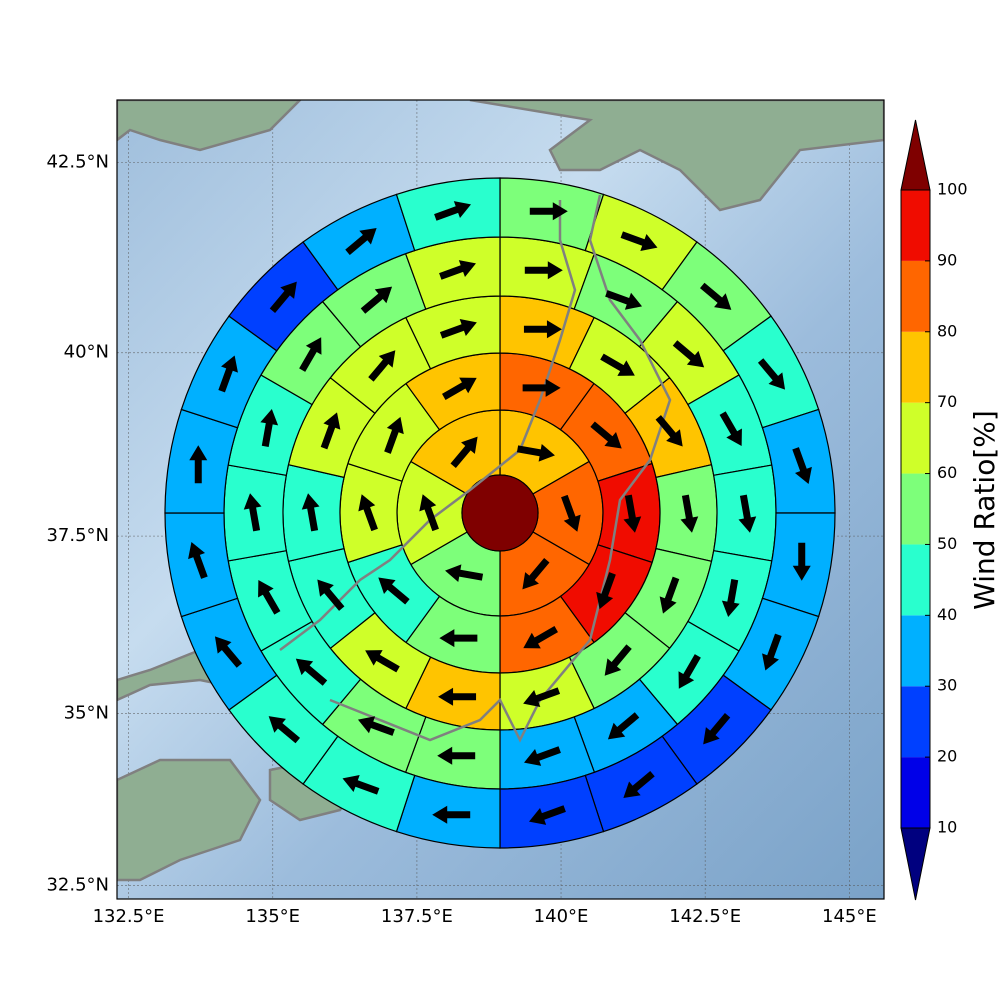 The image size is (1000, 1000). Describe the element at coordinates (86, 352) in the screenshot. I see `y-tick-label: 40°N` at that location.